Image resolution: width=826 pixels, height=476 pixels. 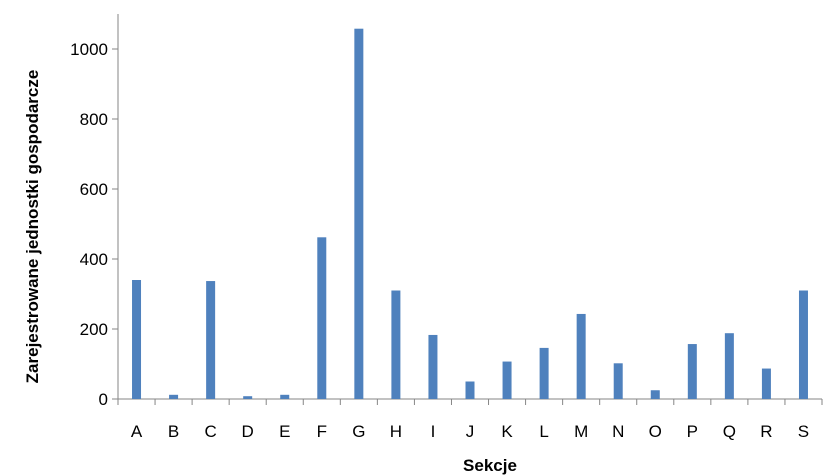 I want to click on bar-G, so click(x=359, y=213).